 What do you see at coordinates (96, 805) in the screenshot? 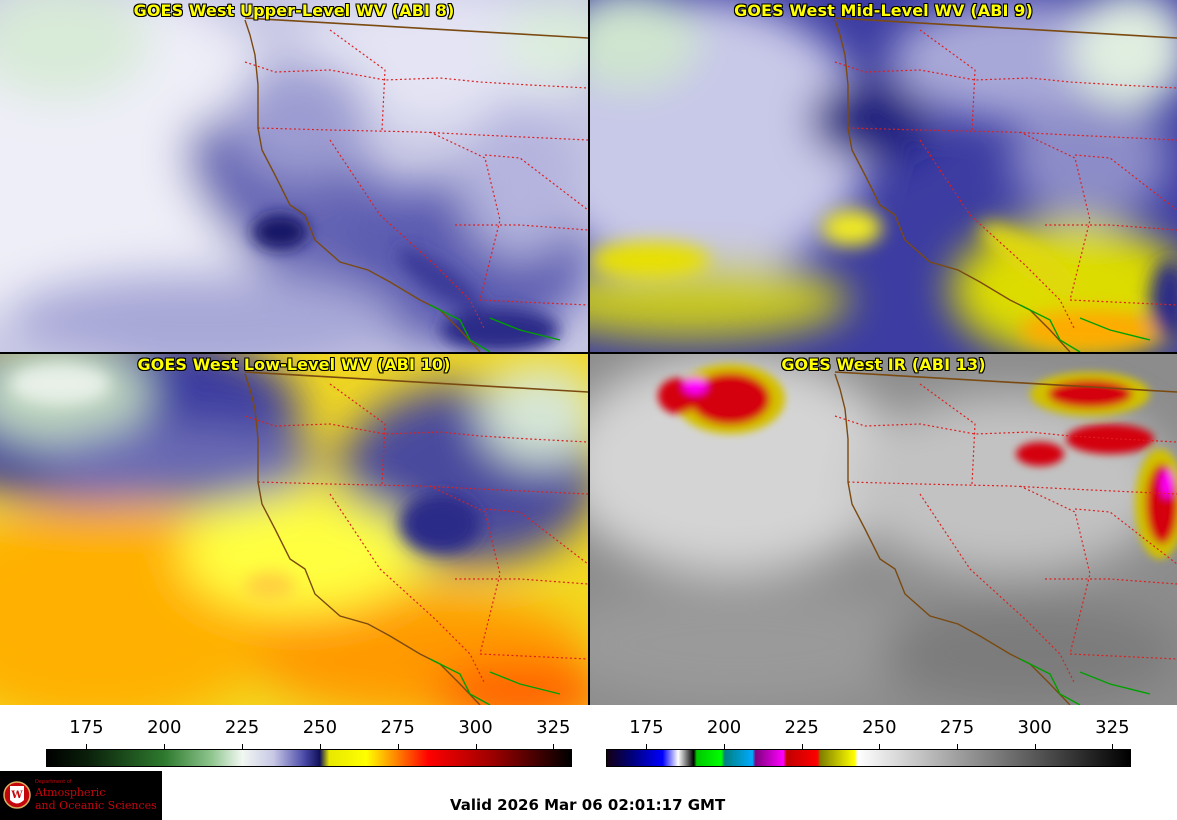
I see `logo-line2: and Oceanic Sciences` at bounding box center [96, 805].